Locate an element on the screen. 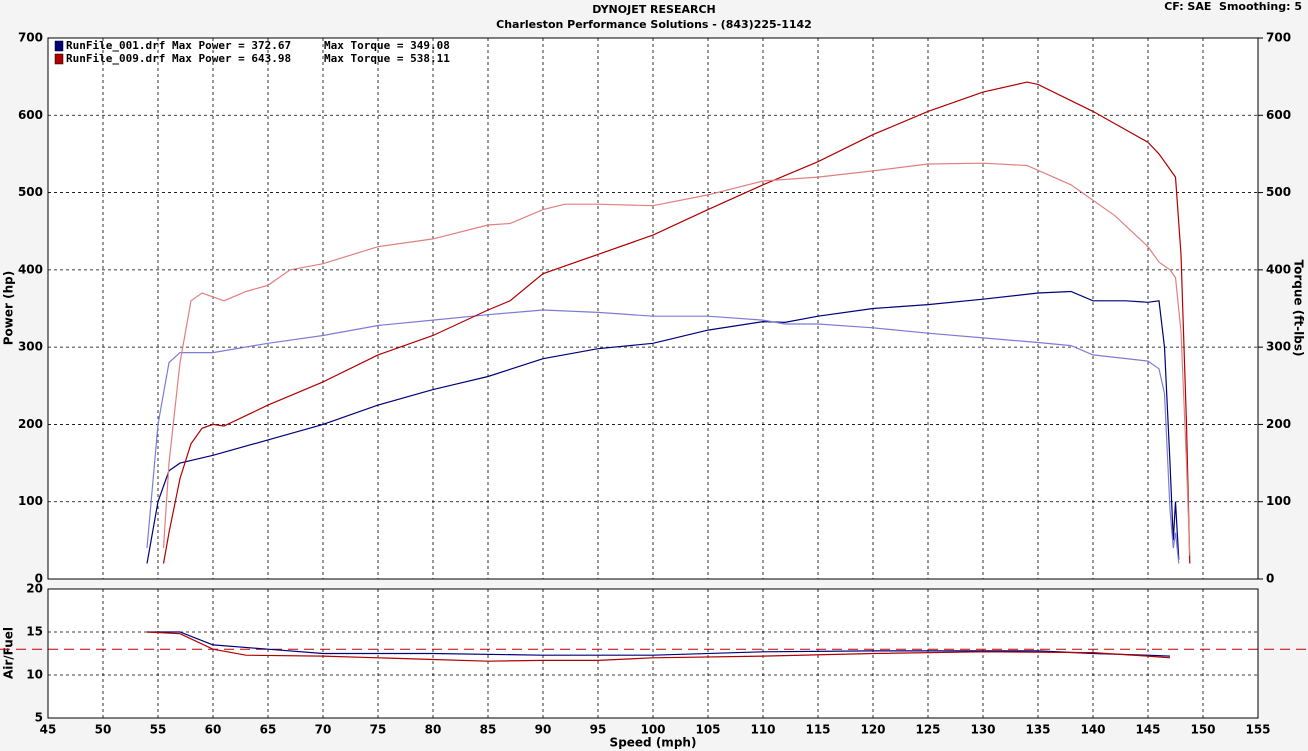  data-line is located at coordinates (658, 646).